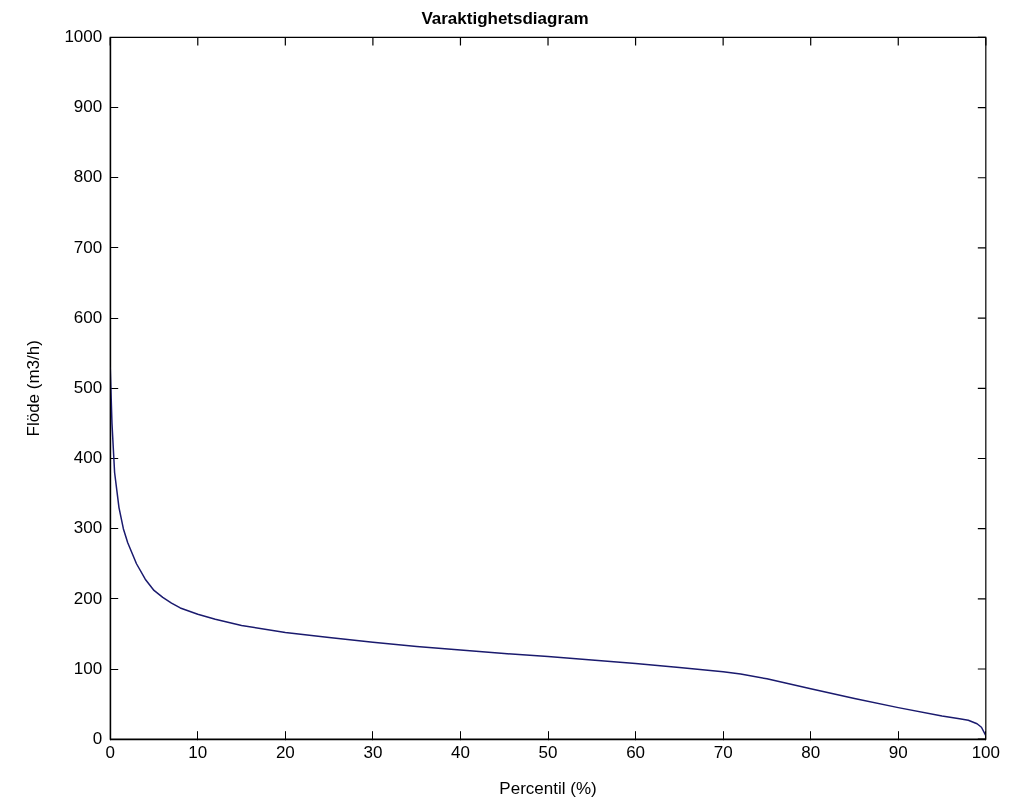 The width and height of the screenshot is (1012, 809). I want to click on y-tick-label: 800, so click(88, 177).